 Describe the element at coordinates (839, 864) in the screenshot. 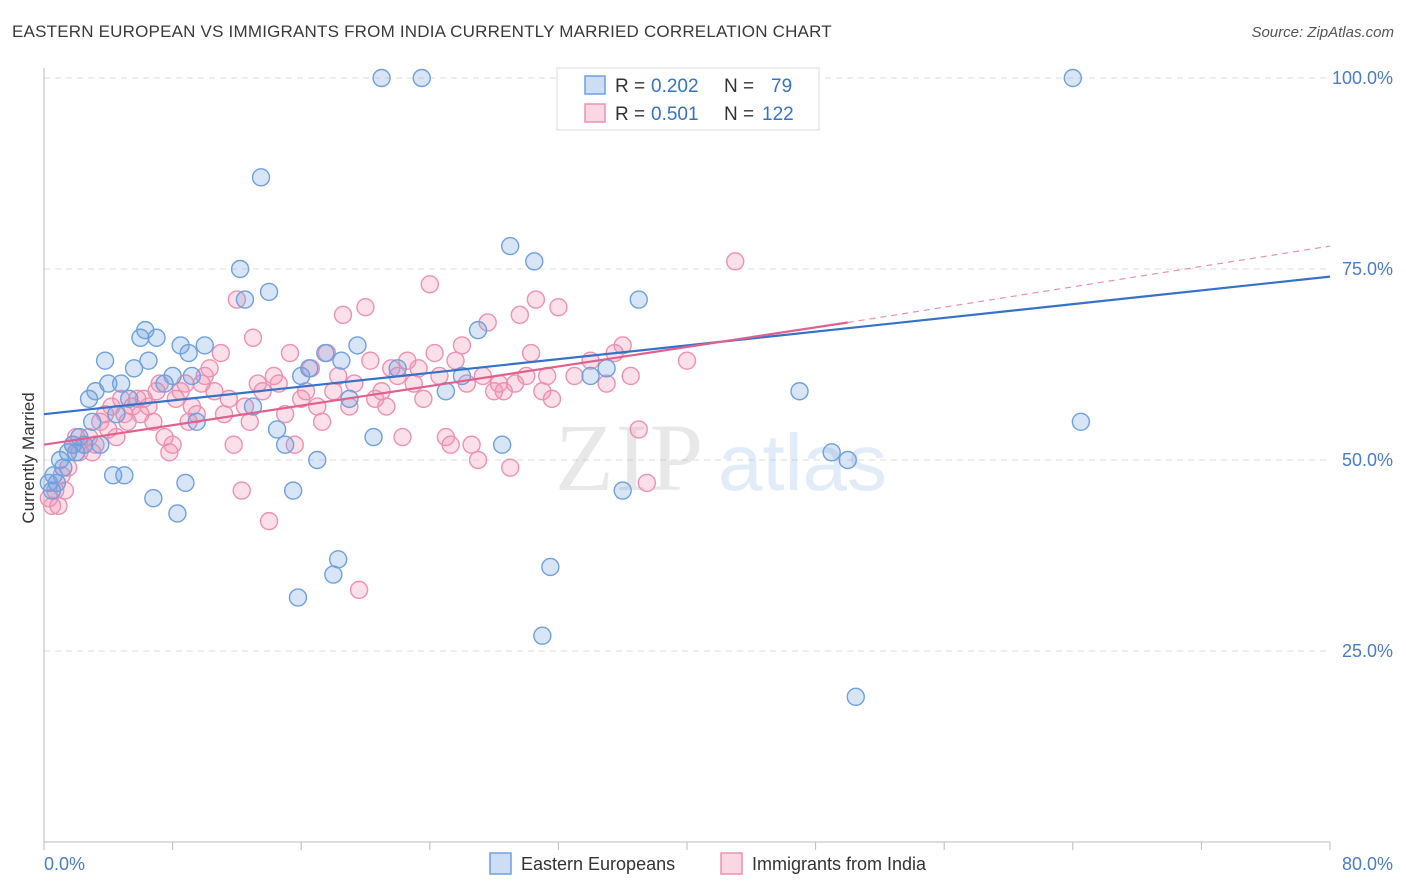

I see `bottom-legend-label-pink: Immigrants from India` at that location.